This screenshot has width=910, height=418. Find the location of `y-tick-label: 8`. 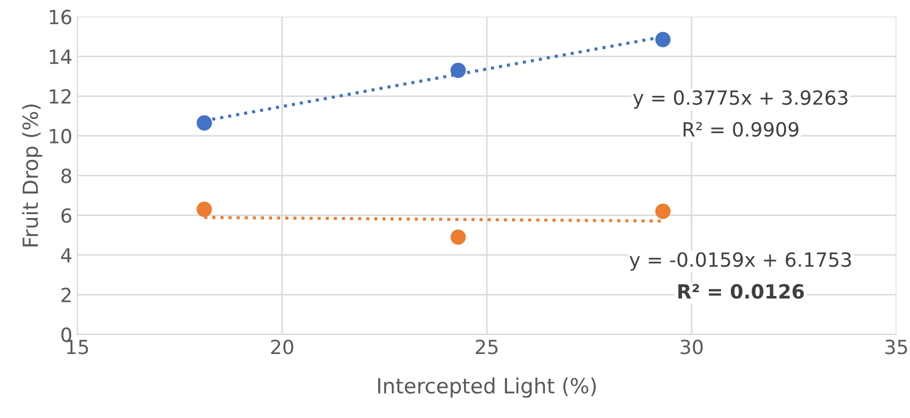

y-tick-label: 8 is located at coordinates (66, 176).